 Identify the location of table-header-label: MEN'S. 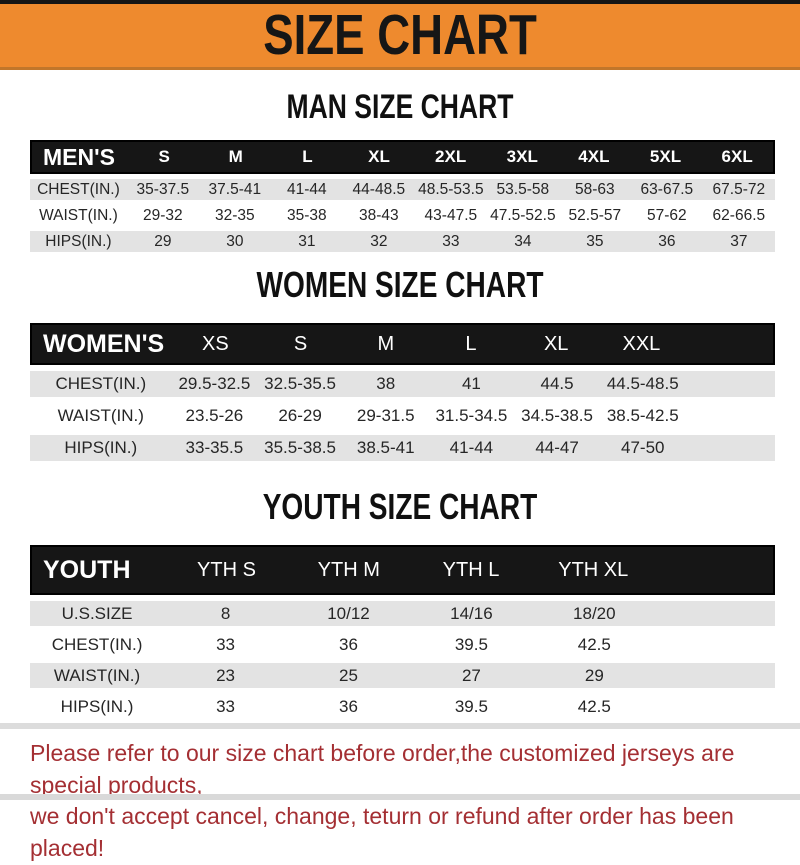
(79, 156).